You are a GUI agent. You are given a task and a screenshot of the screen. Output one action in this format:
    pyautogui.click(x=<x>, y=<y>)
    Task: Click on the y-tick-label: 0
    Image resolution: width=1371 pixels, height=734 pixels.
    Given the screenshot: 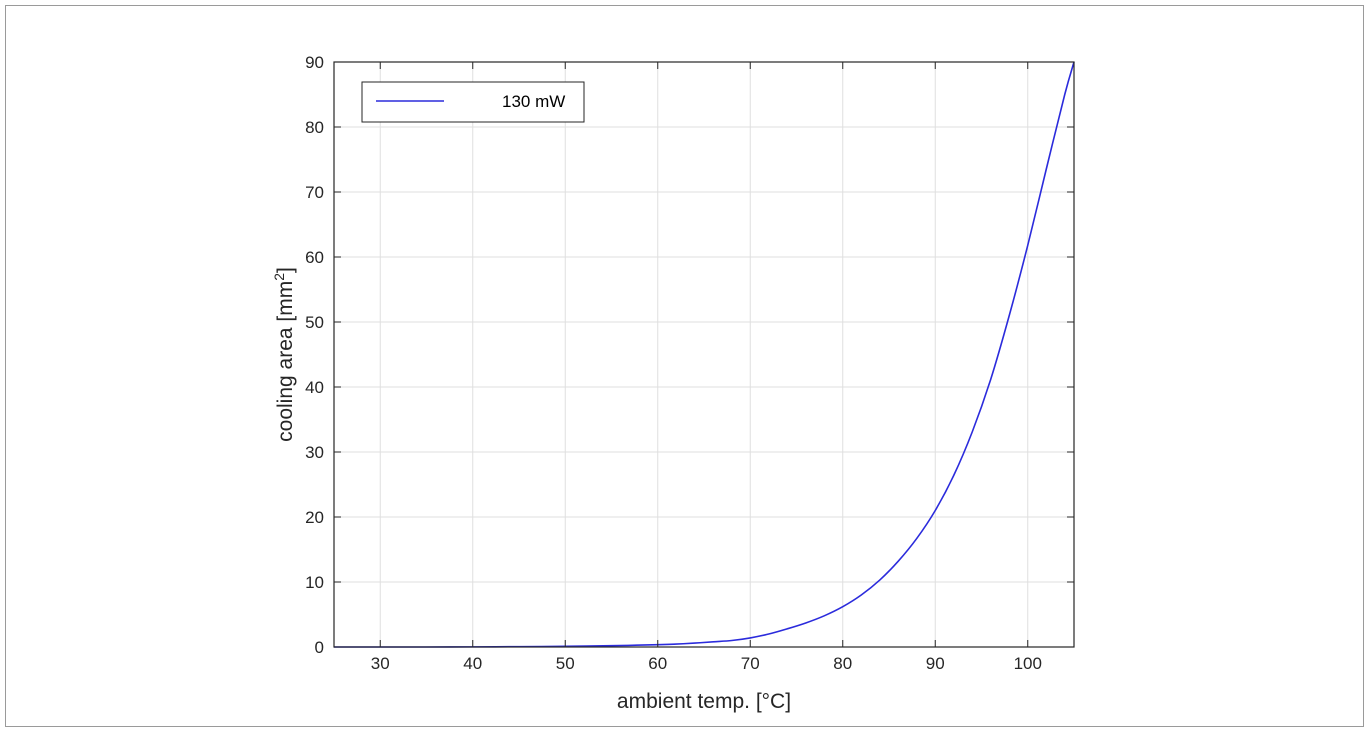 What is the action you would take?
    pyautogui.click(x=319, y=647)
    